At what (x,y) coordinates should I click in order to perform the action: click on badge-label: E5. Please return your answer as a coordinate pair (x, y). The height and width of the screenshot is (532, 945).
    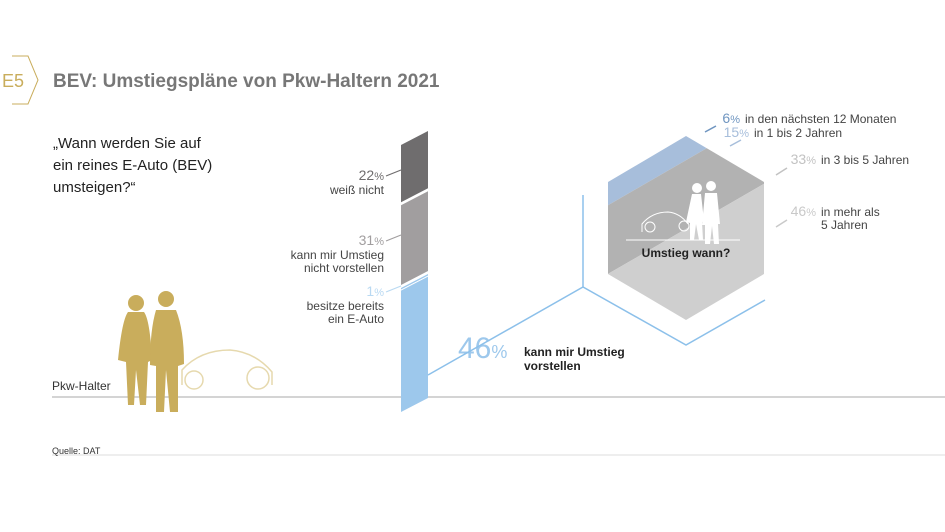
    Looking at the image, I should click on (13, 81).